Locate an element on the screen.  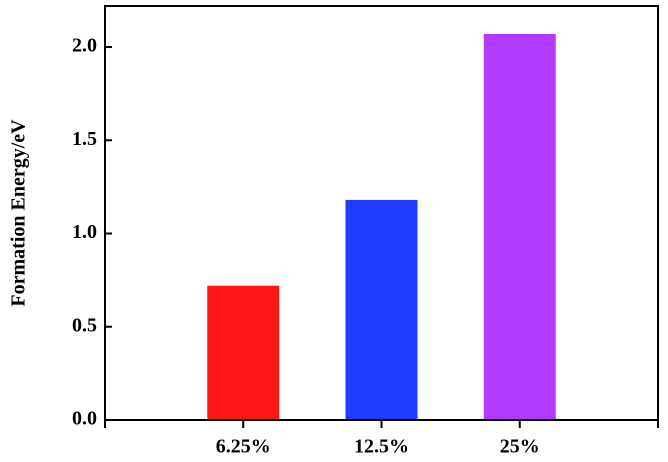
x-tick-label: 12.5% is located at coordinates (381, 447).